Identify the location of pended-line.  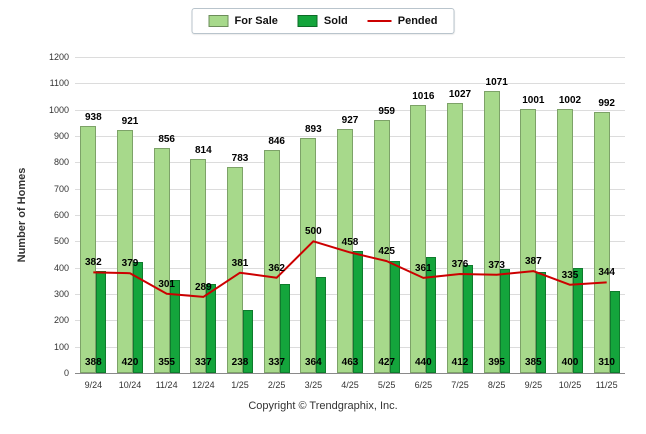
(350, 269).